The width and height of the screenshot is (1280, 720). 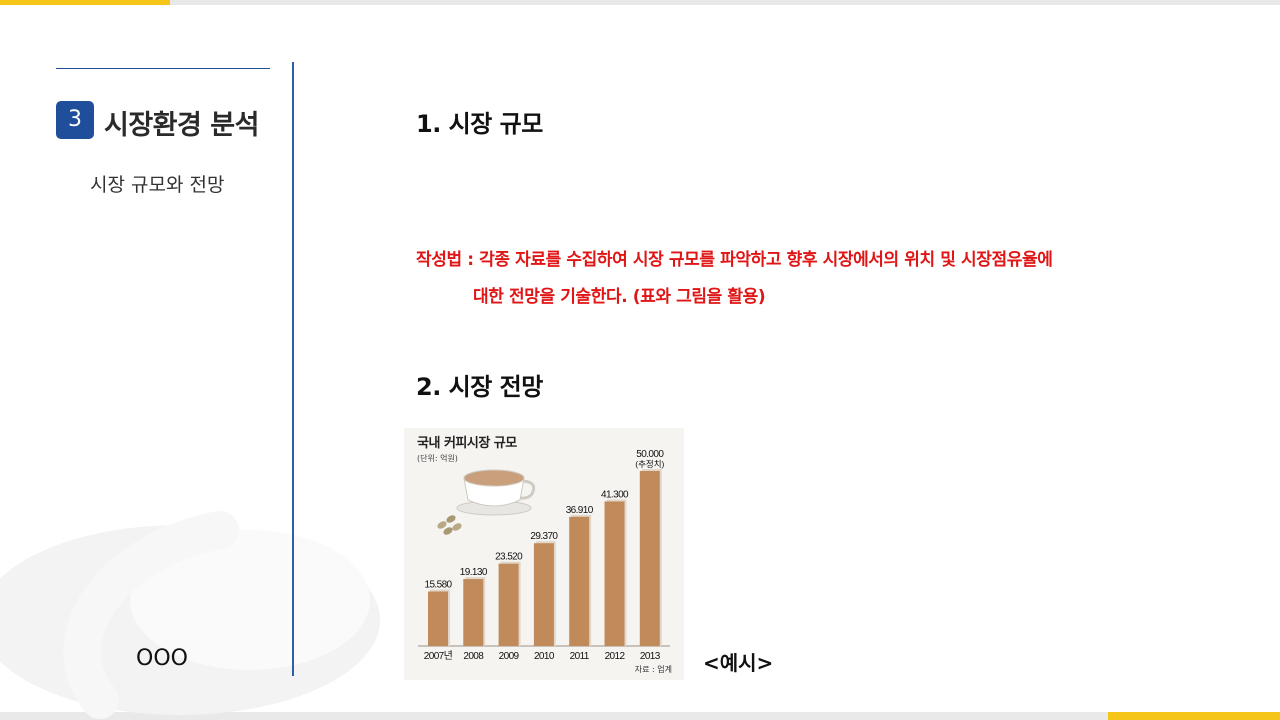 What do you see at coordinates (650, 454) in the screenshot?
I see `bar-value-label: 50.000` at bounding box center [650, 454].